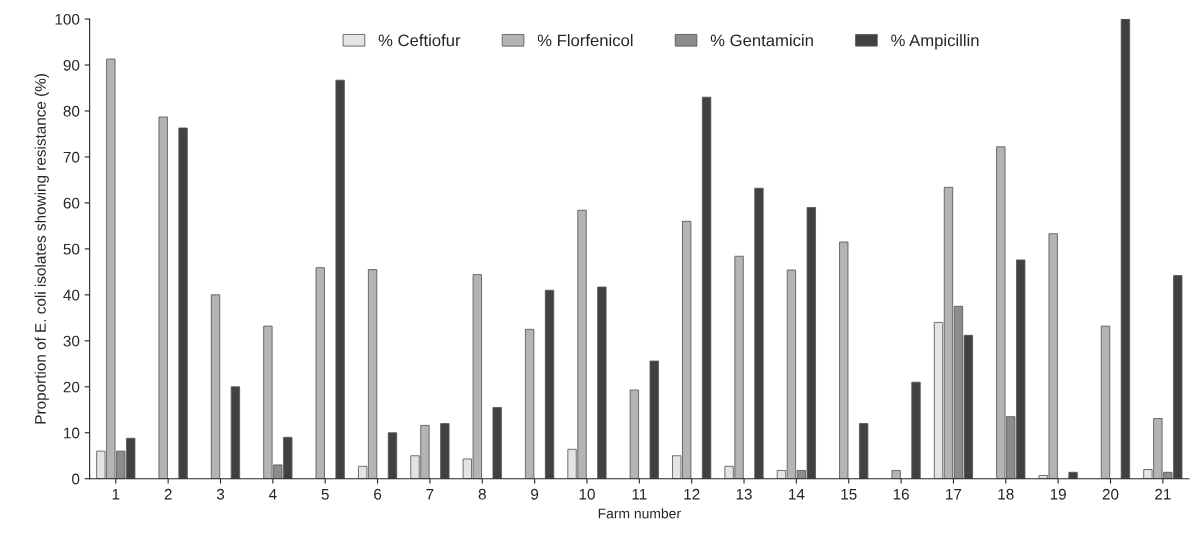 The width and height of the screenshot is (1195, 544). Describe the element at coordinates (639, 513) in the screenshot. I see `x-axis-title: Farm number` at that location.